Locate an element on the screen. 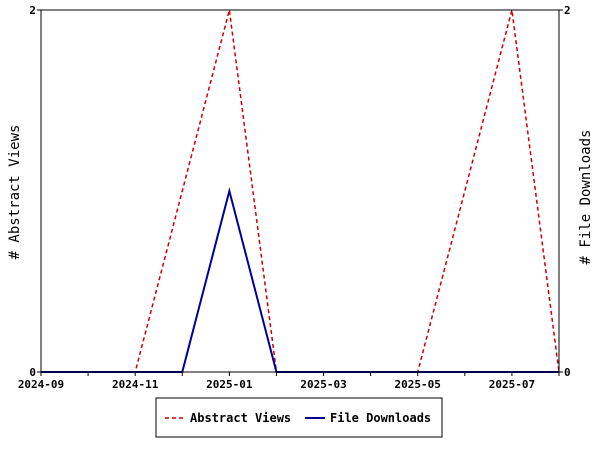 Image resolution: width=600 pixels, height=450 pixels. y-tick-label-right: 0 is located at coordinates (567, 372).